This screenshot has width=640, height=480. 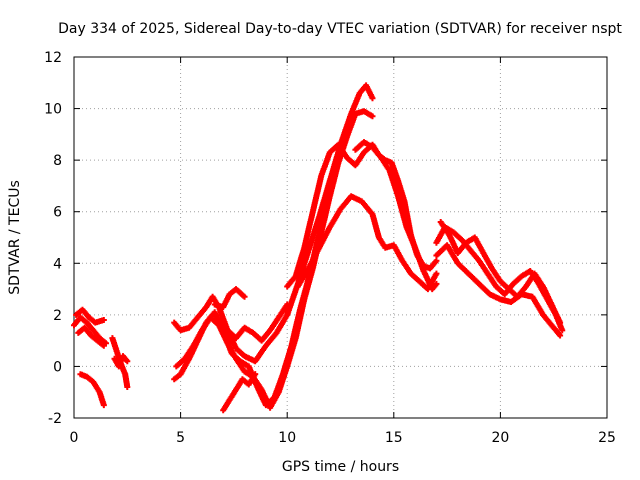 What do you see at coordinates (57, 161) in the screenshot?
I see `y-tick-label: 8` at bounding box center [57, 161].